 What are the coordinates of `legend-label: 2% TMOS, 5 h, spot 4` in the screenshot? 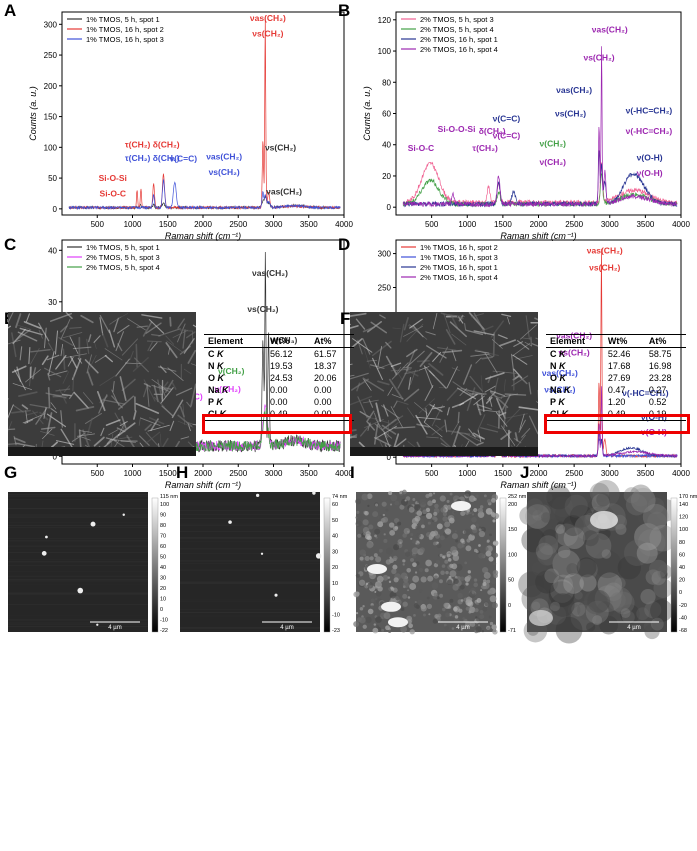 It's located at (123, 267).